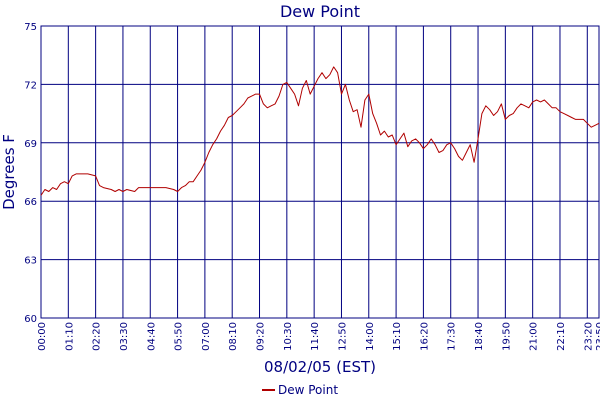  I want to click on x-tick-label: 14:00, so click(370, 336).